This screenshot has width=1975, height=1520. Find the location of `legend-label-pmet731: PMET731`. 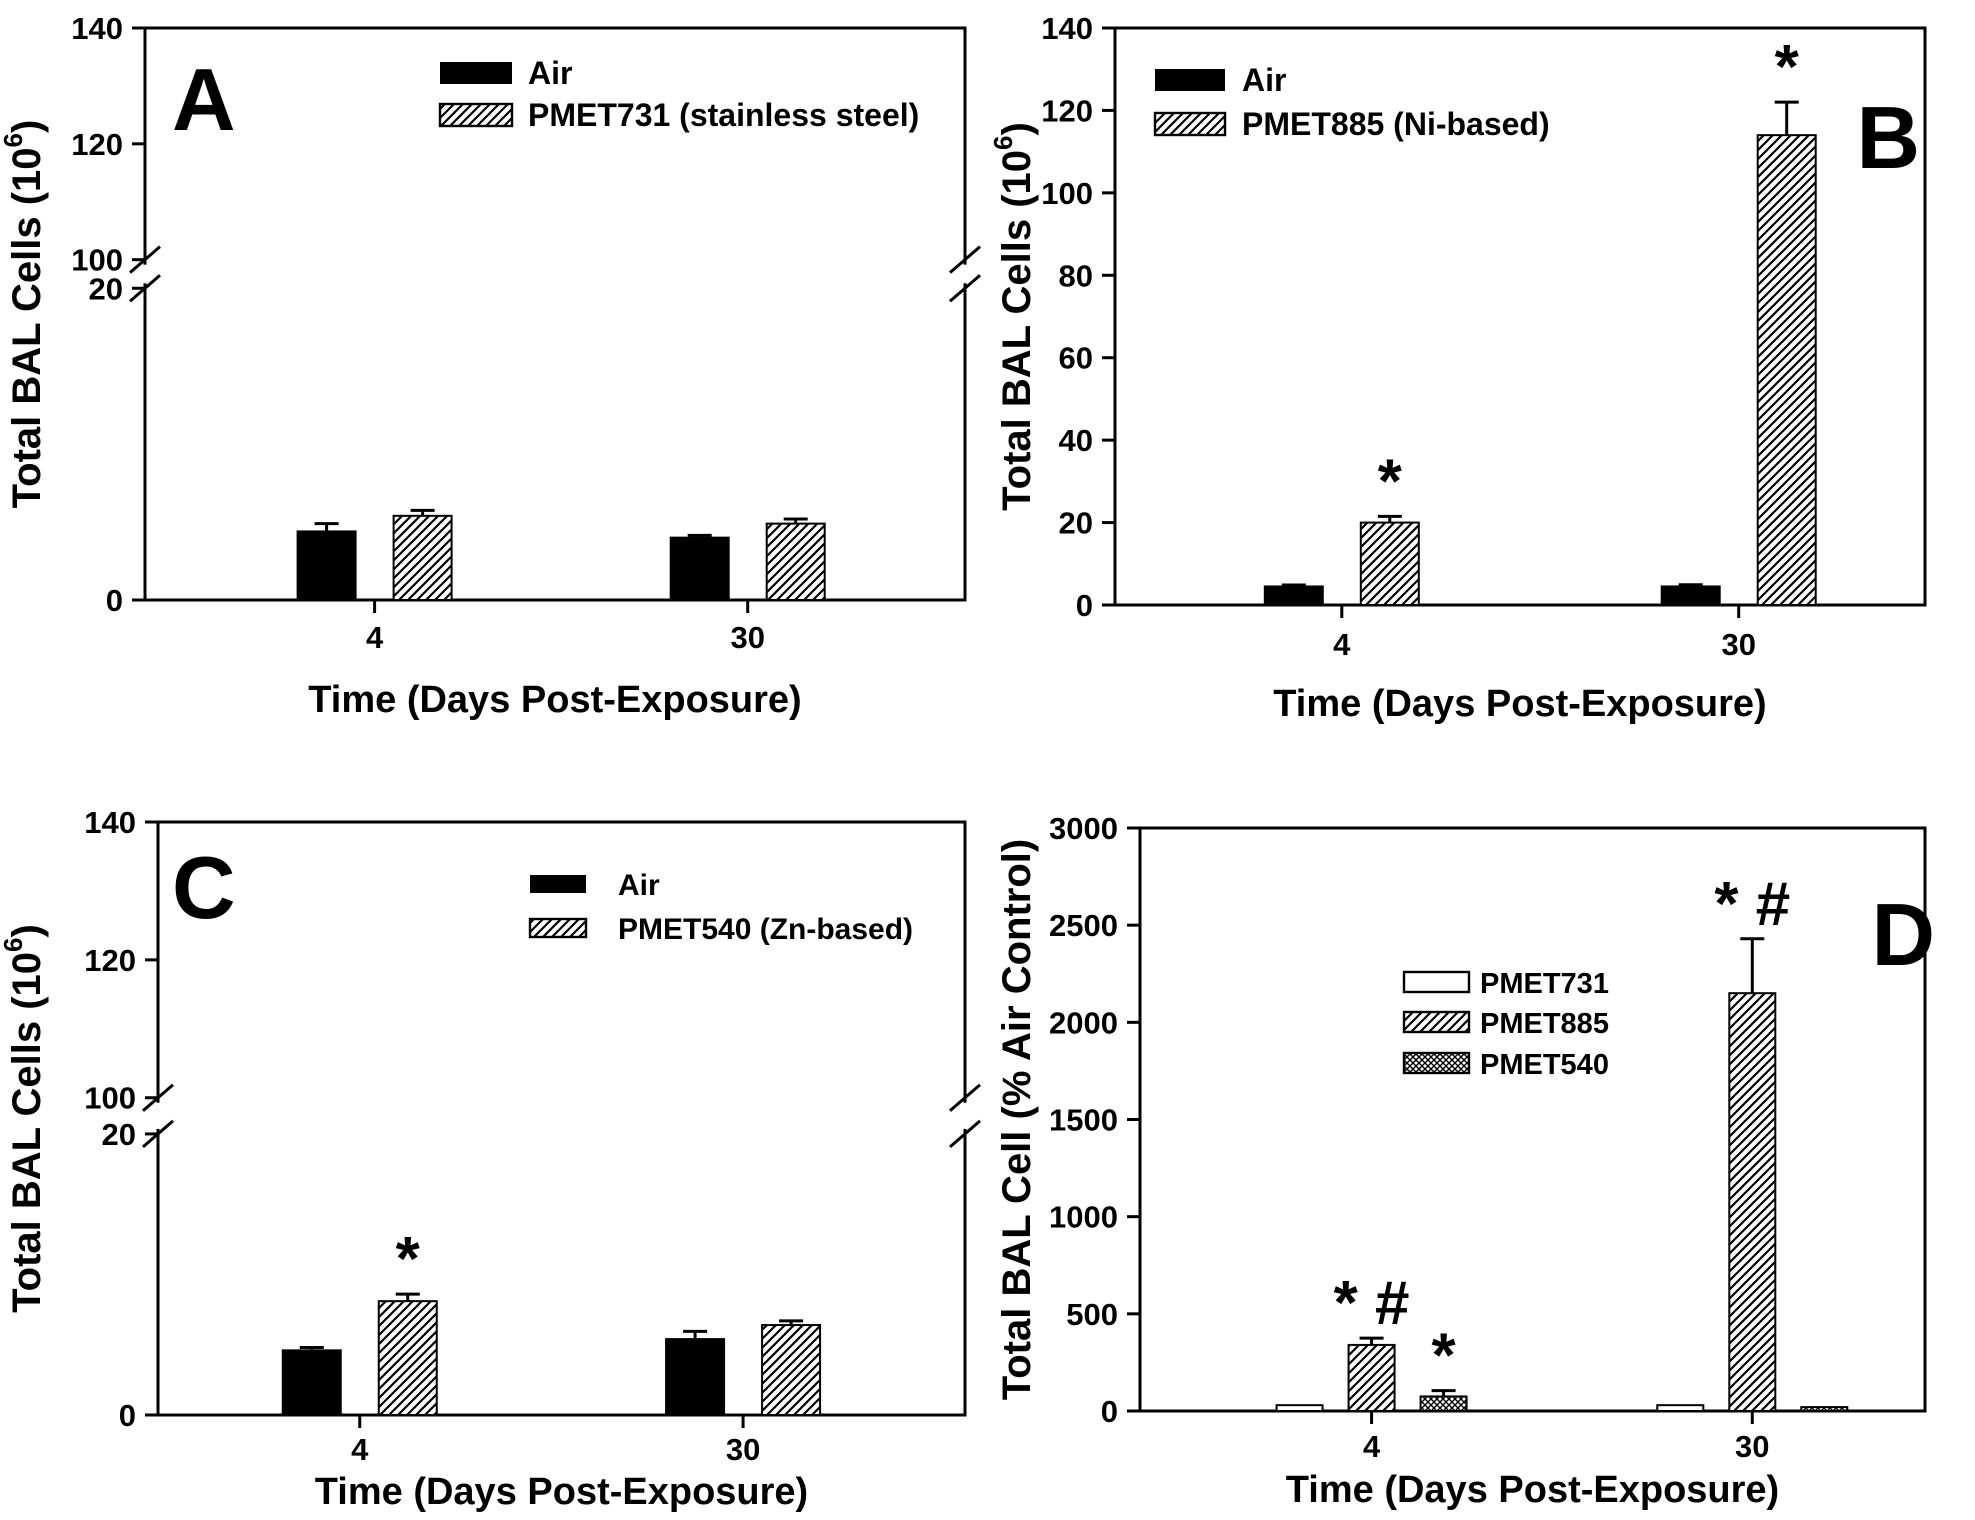

legend-label-pmet731: PMET731 is located at coordinates (1544, 984).